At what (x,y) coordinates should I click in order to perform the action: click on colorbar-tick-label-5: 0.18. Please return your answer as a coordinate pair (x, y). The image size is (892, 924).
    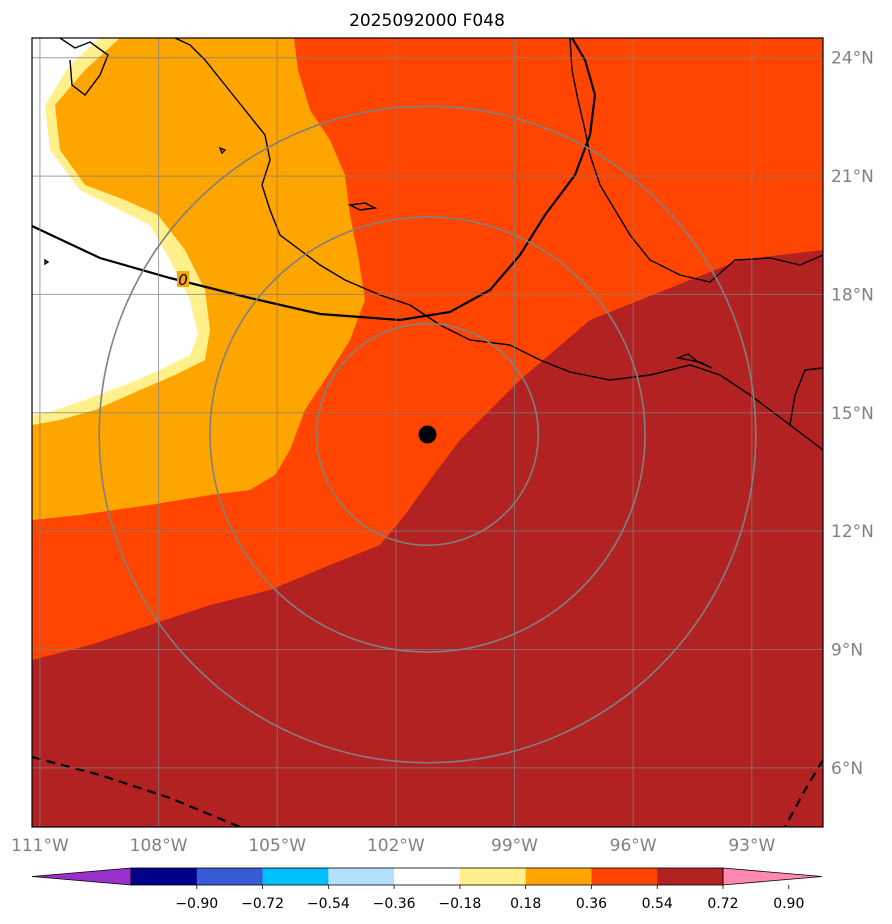
    Looking at the image, I should click on (525, 904).